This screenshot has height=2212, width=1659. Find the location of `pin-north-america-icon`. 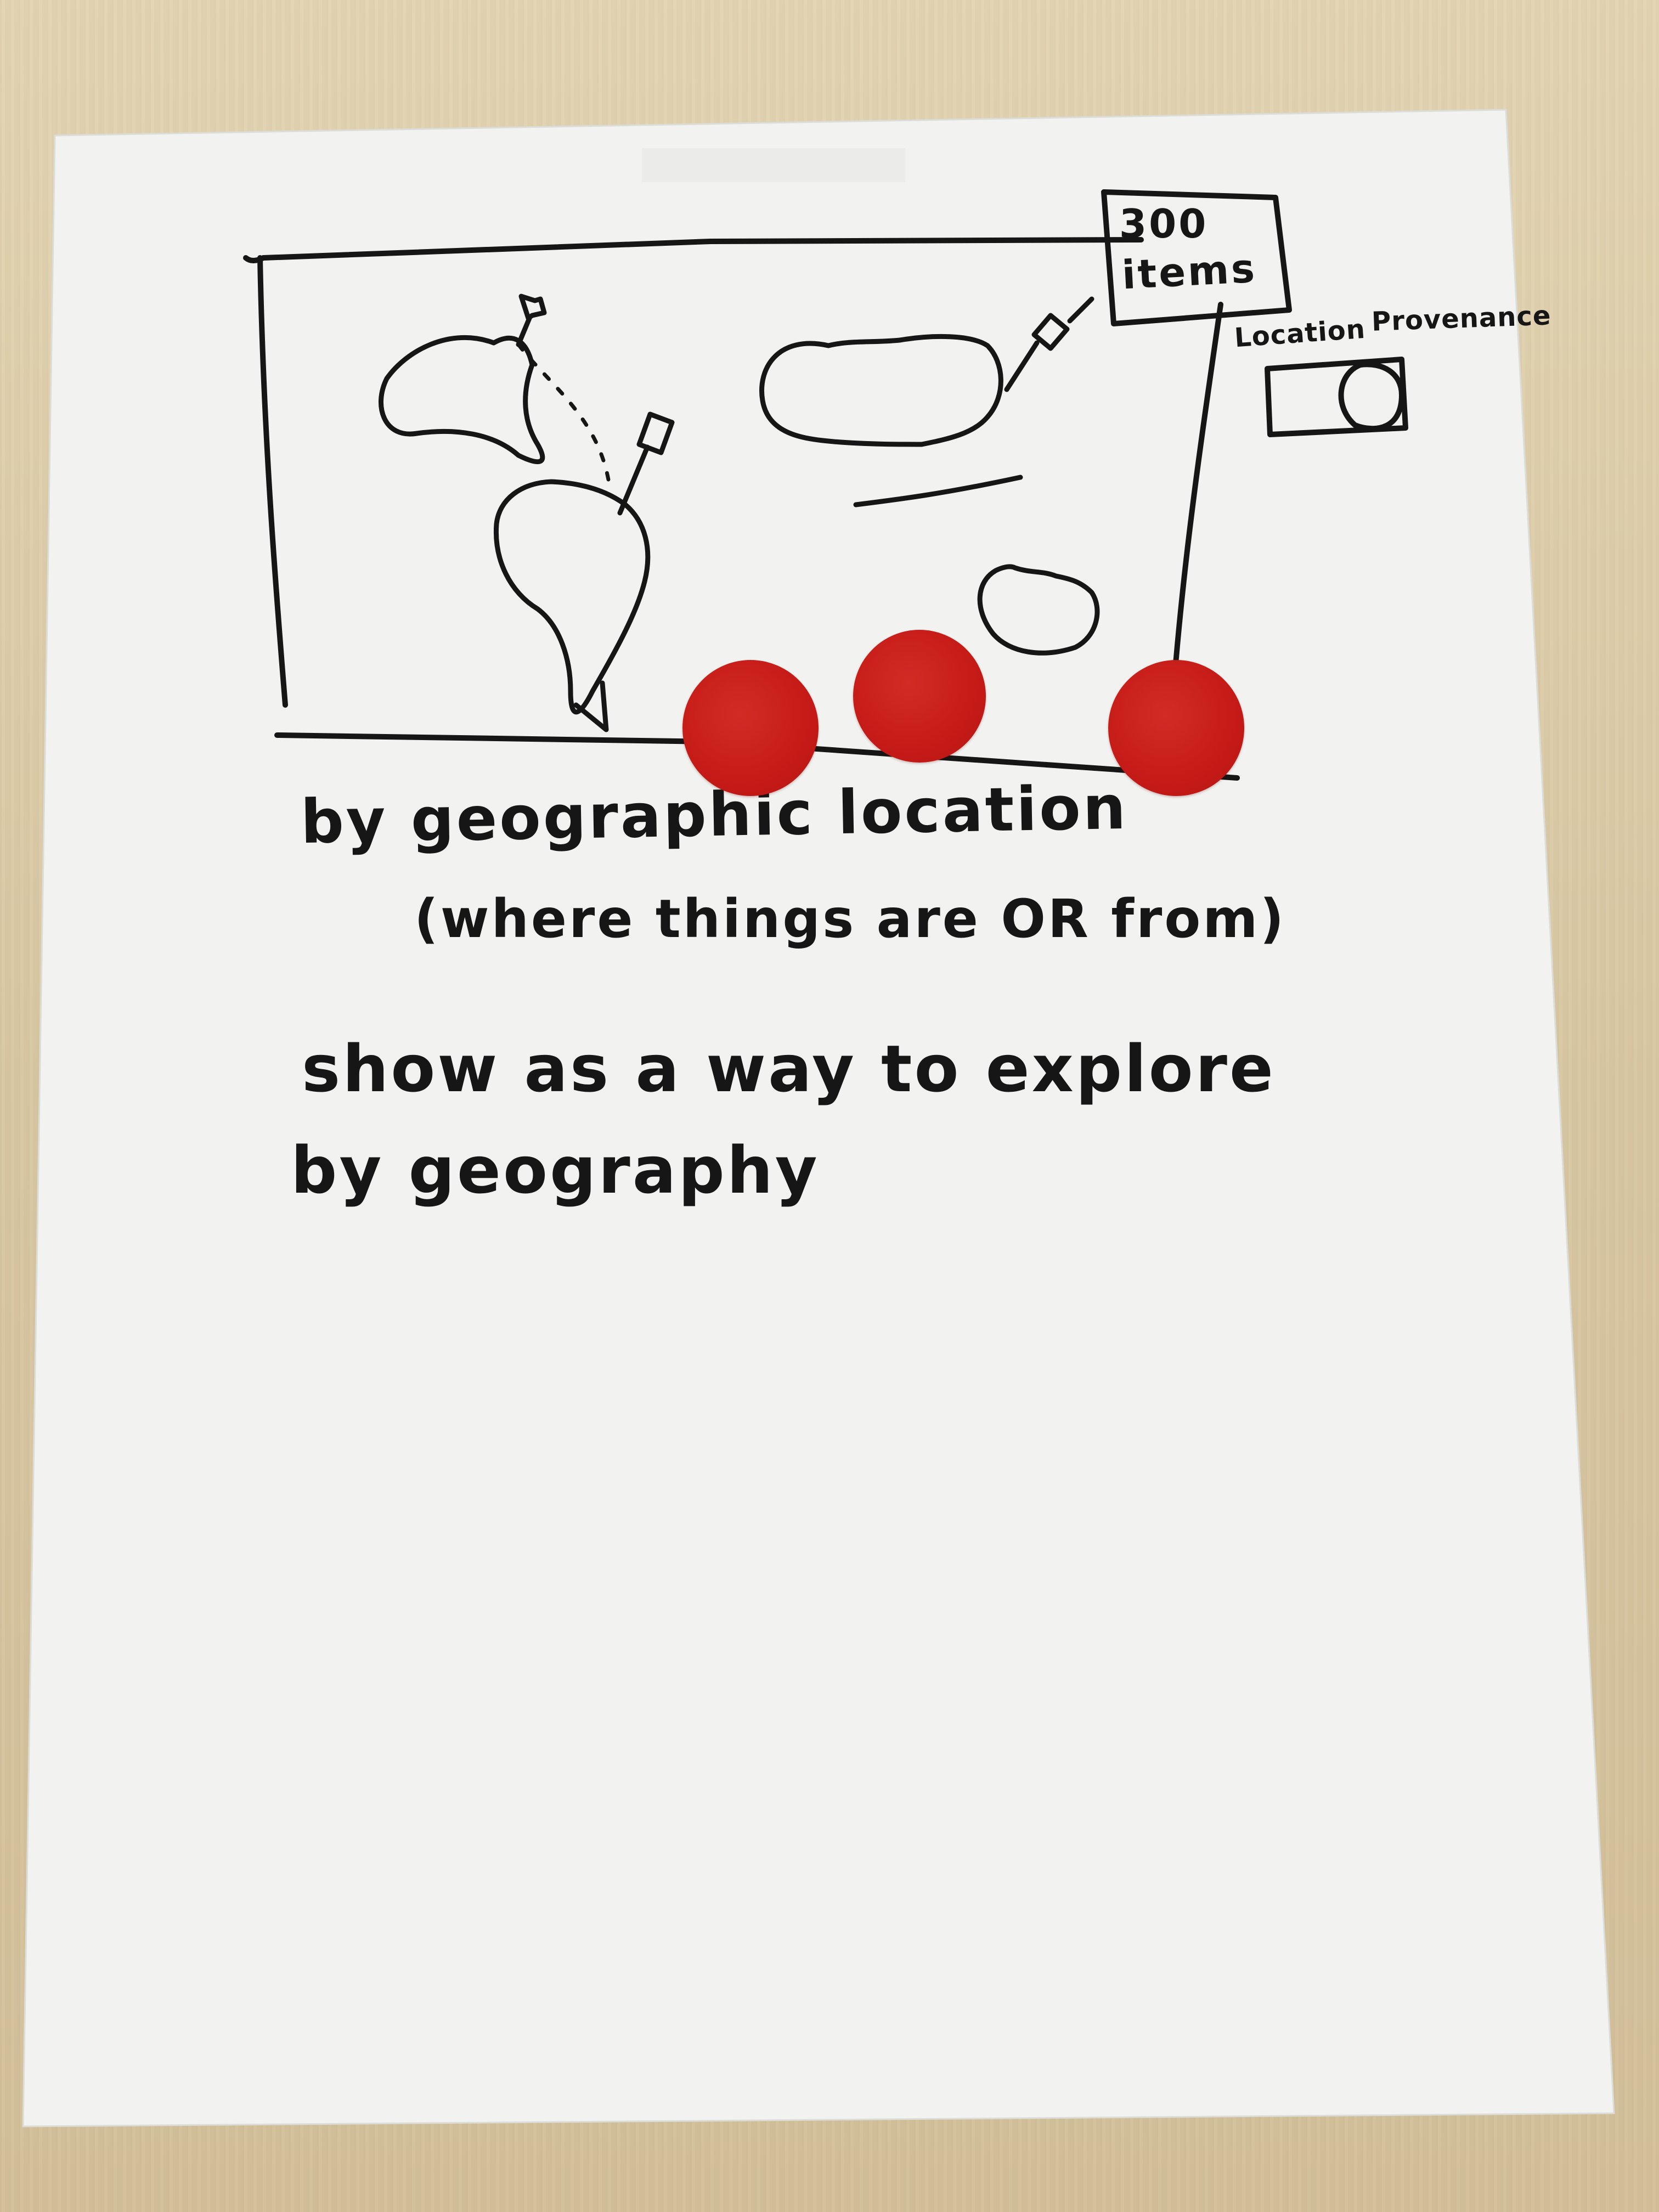

pin-north-america-icon is located at coordinates (532, 307).